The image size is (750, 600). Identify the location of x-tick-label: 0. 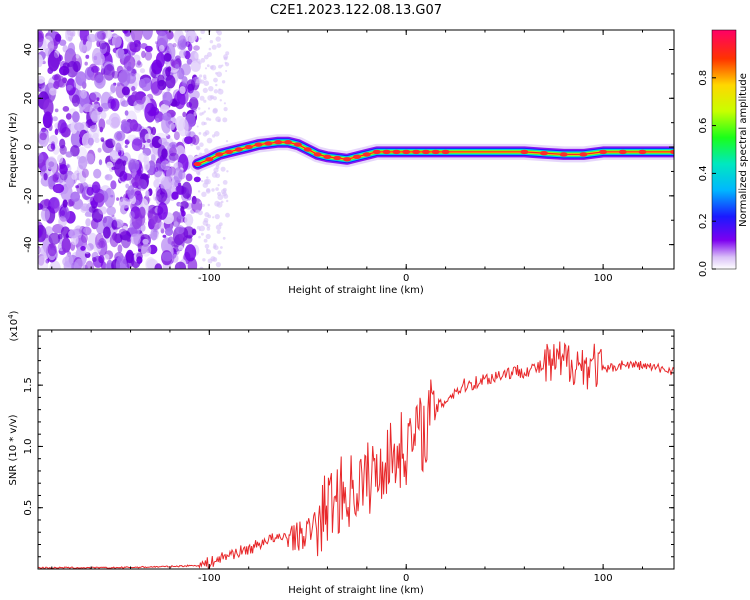
(406, 578).